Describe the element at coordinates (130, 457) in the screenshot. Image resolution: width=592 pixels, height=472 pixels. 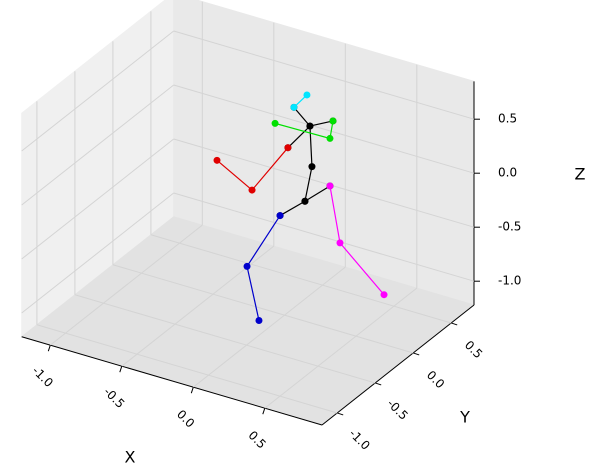
I see `x-axis-label: X` at that location.